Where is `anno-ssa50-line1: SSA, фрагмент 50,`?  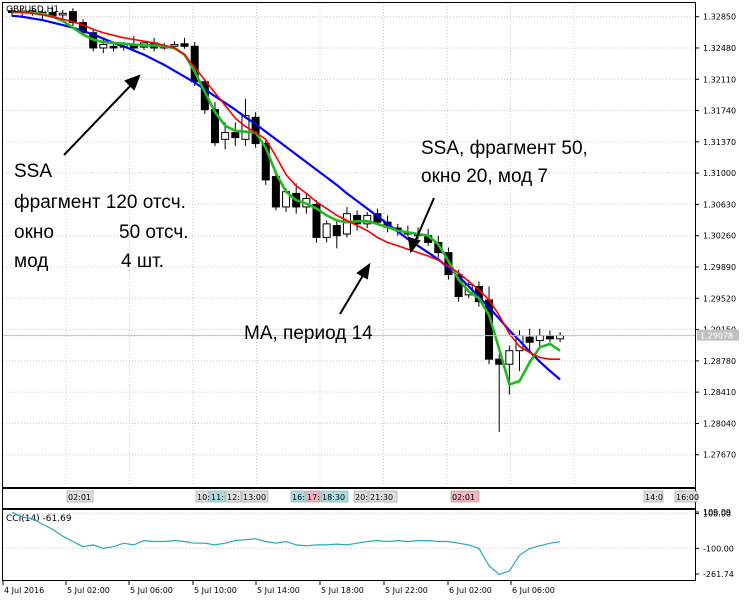
anno-ssa50-line1: SSA, фрагмент 50, is located at coordinates (504, 148).